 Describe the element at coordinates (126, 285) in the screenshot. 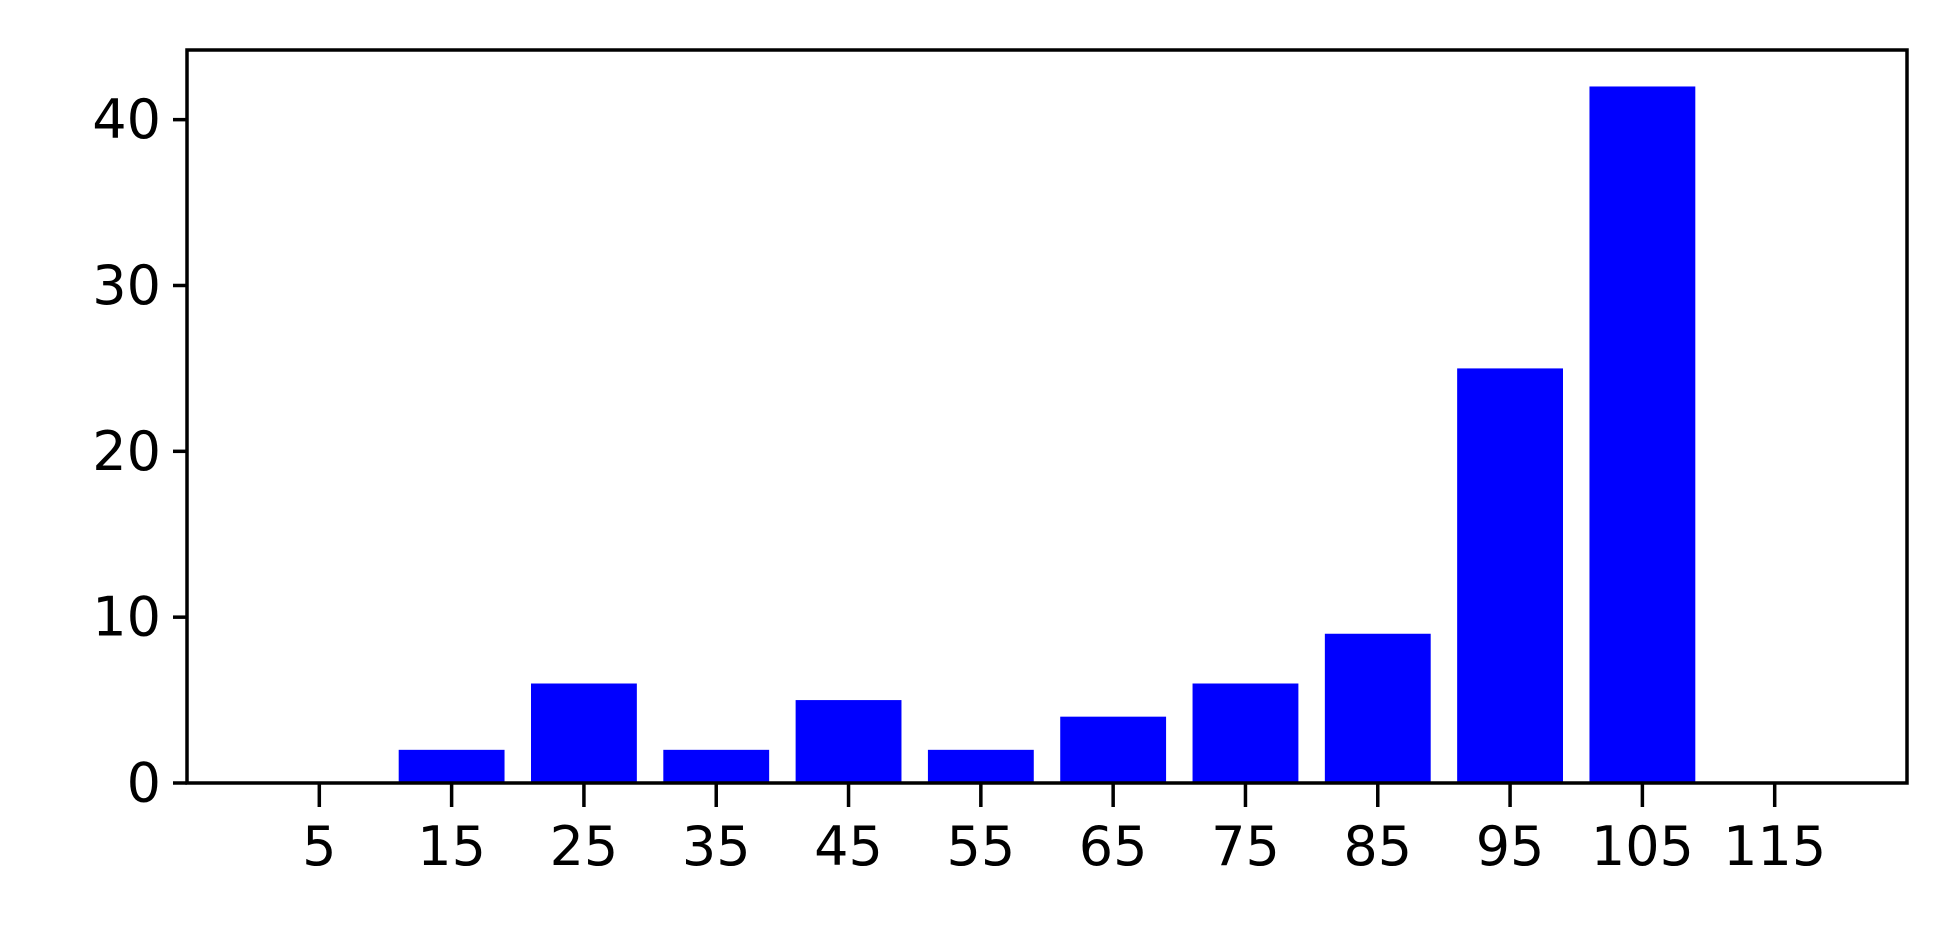

I see `y-tick-label: 30` at that location.